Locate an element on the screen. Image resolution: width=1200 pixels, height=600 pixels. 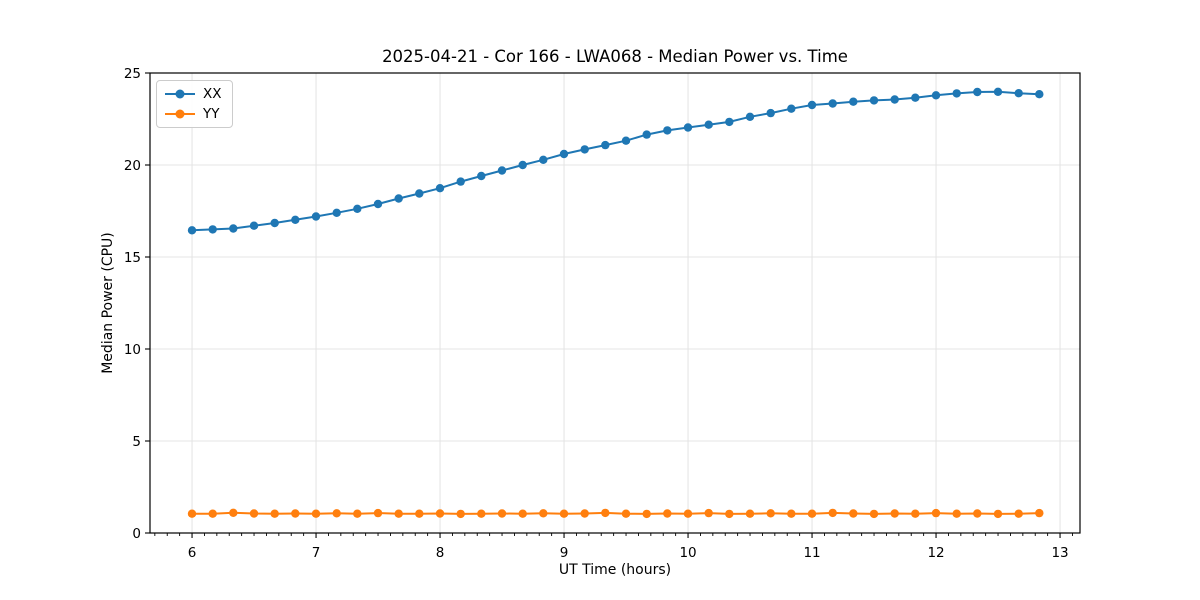
series-yy is located at coordinates (615, 513).